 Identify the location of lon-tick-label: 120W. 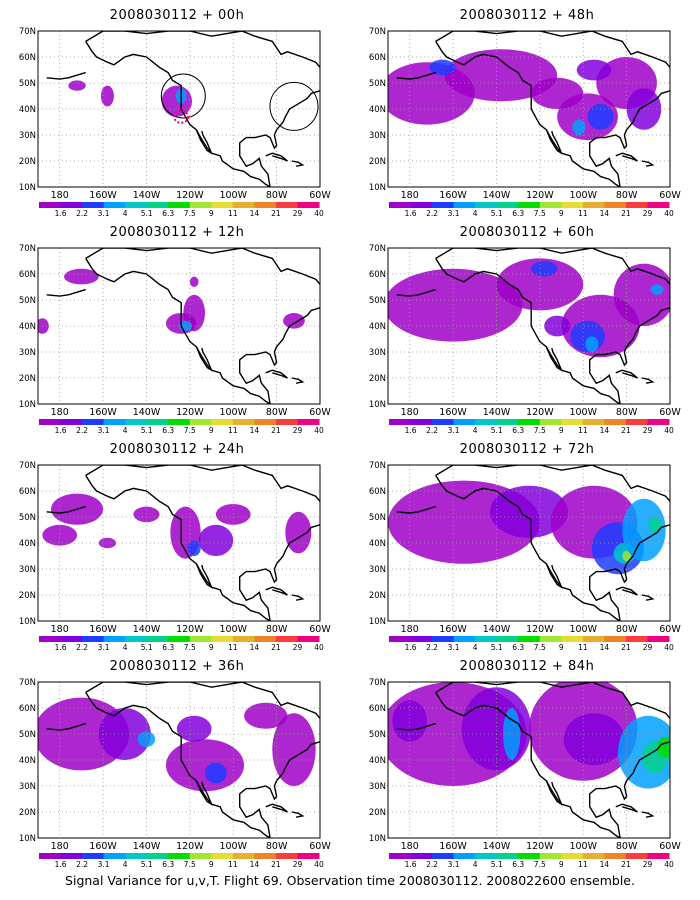
(540, 412).